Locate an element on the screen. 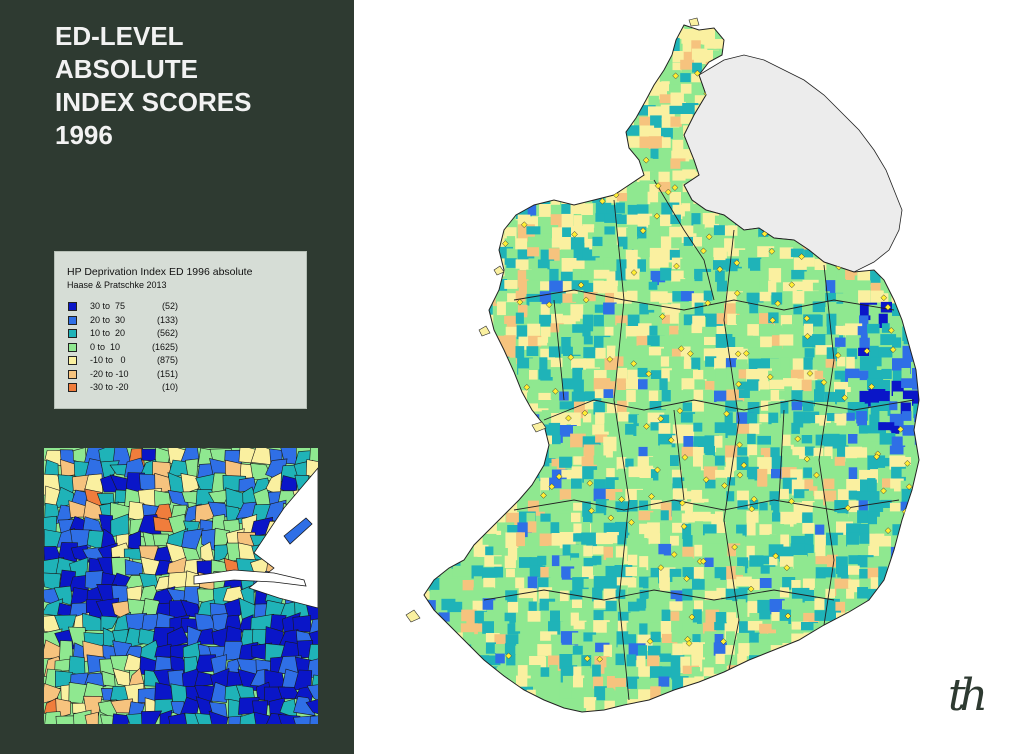 The image size is (1024, 754). title-line-3: INDEX SCORES is located at coordinates (153, 102).